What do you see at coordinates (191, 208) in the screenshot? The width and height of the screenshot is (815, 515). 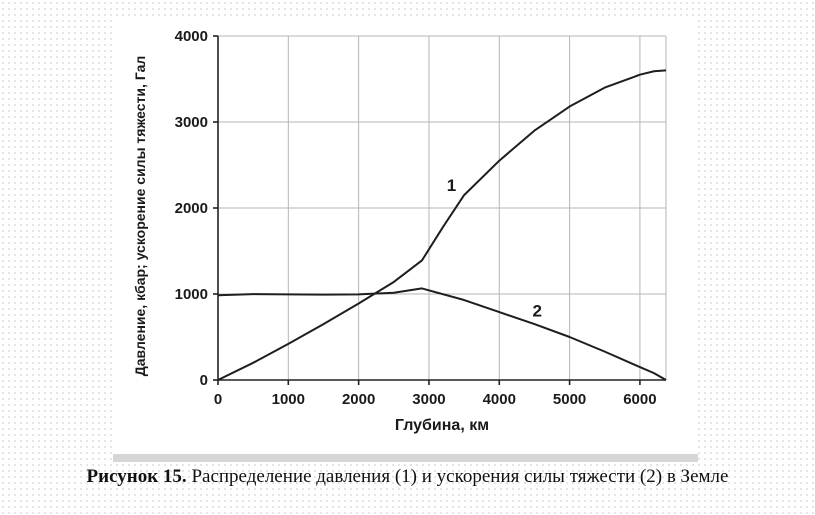 I see `y-tick-label: 2000` at bounding box center [191, 208].